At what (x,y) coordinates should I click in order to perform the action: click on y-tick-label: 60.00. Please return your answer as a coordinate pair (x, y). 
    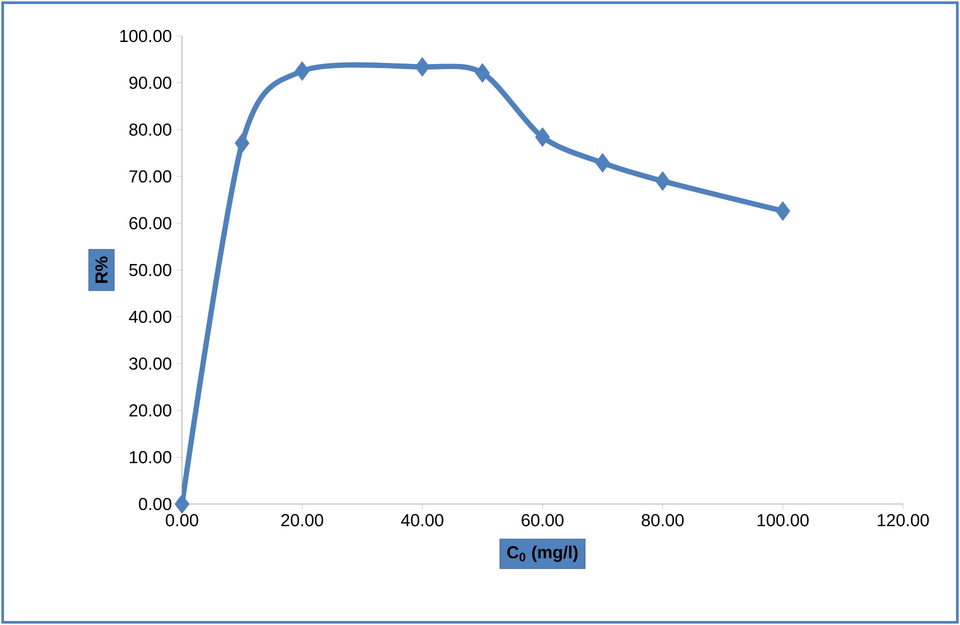
    Looking at the image, I should click on (150, 223).